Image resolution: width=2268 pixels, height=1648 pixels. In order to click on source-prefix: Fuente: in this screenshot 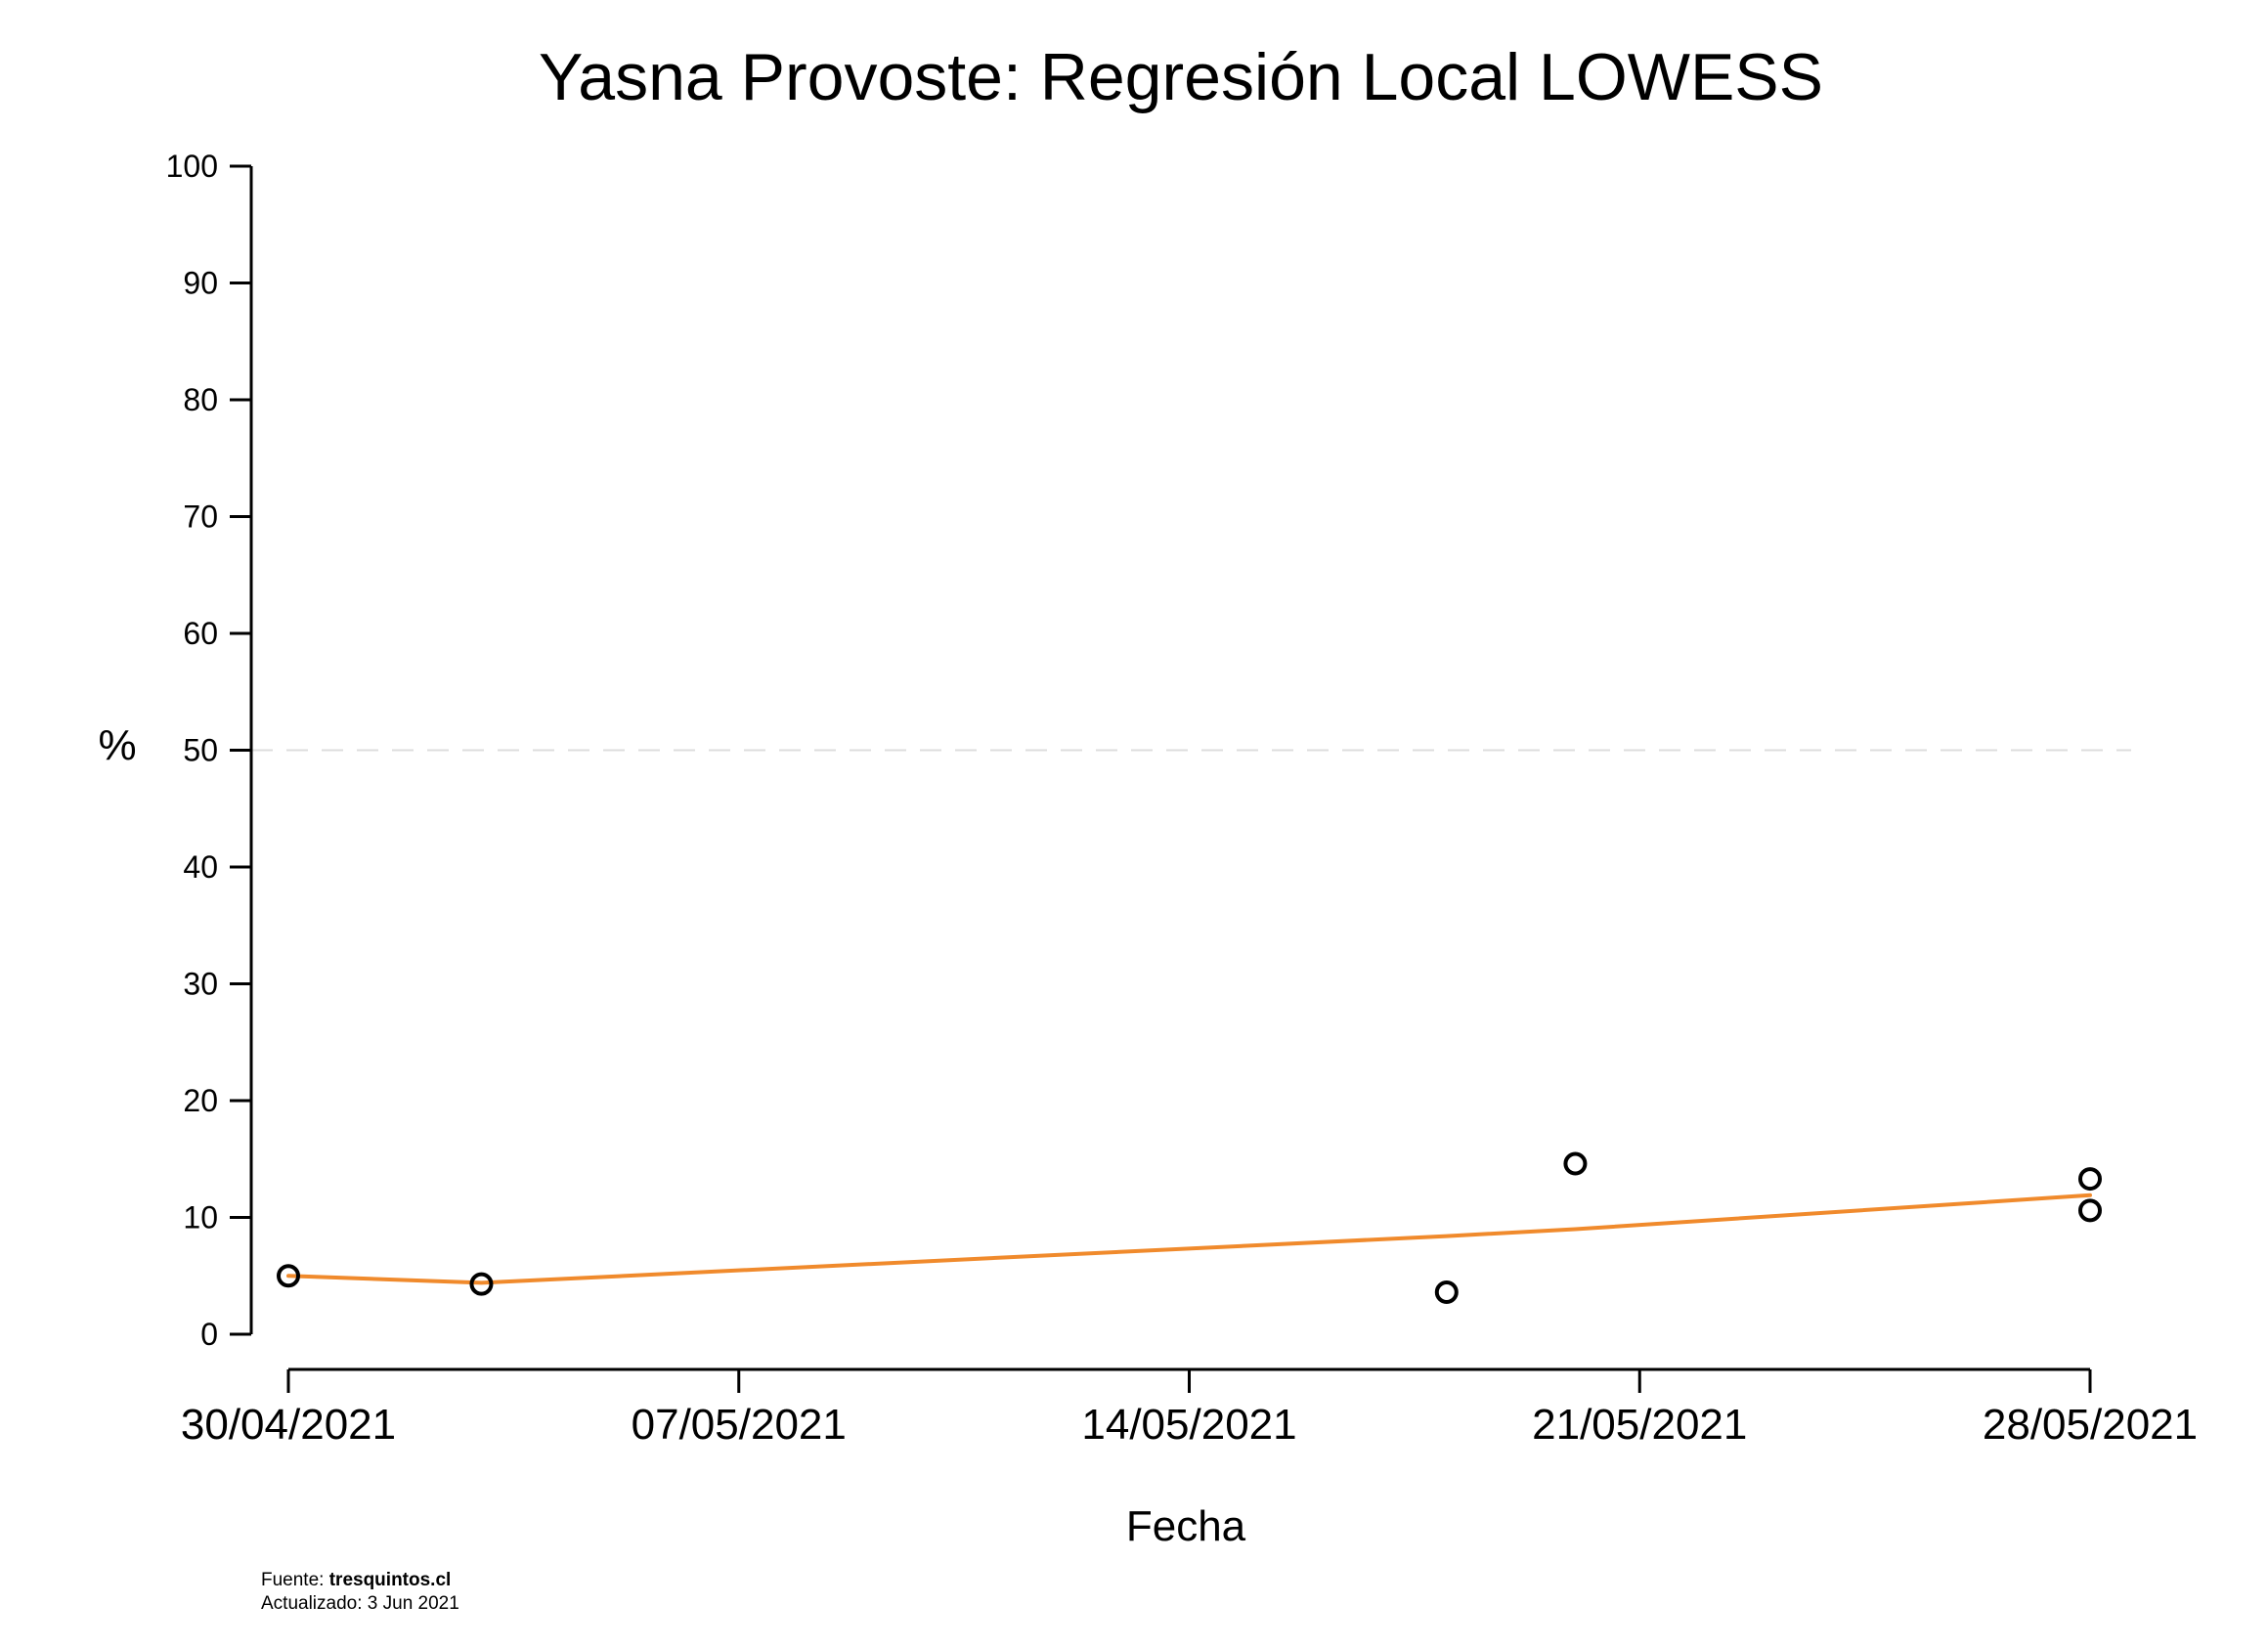, I will do `click(295, 1580)`.